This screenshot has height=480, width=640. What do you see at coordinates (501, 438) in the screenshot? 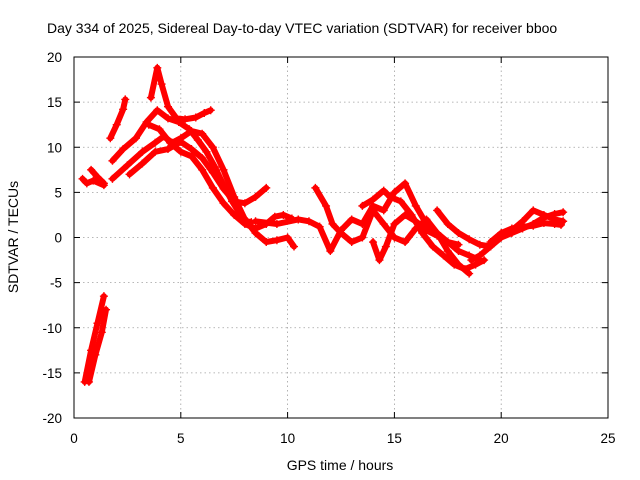
I see `x-tick-label: 20` at bounding box center [501, 438].